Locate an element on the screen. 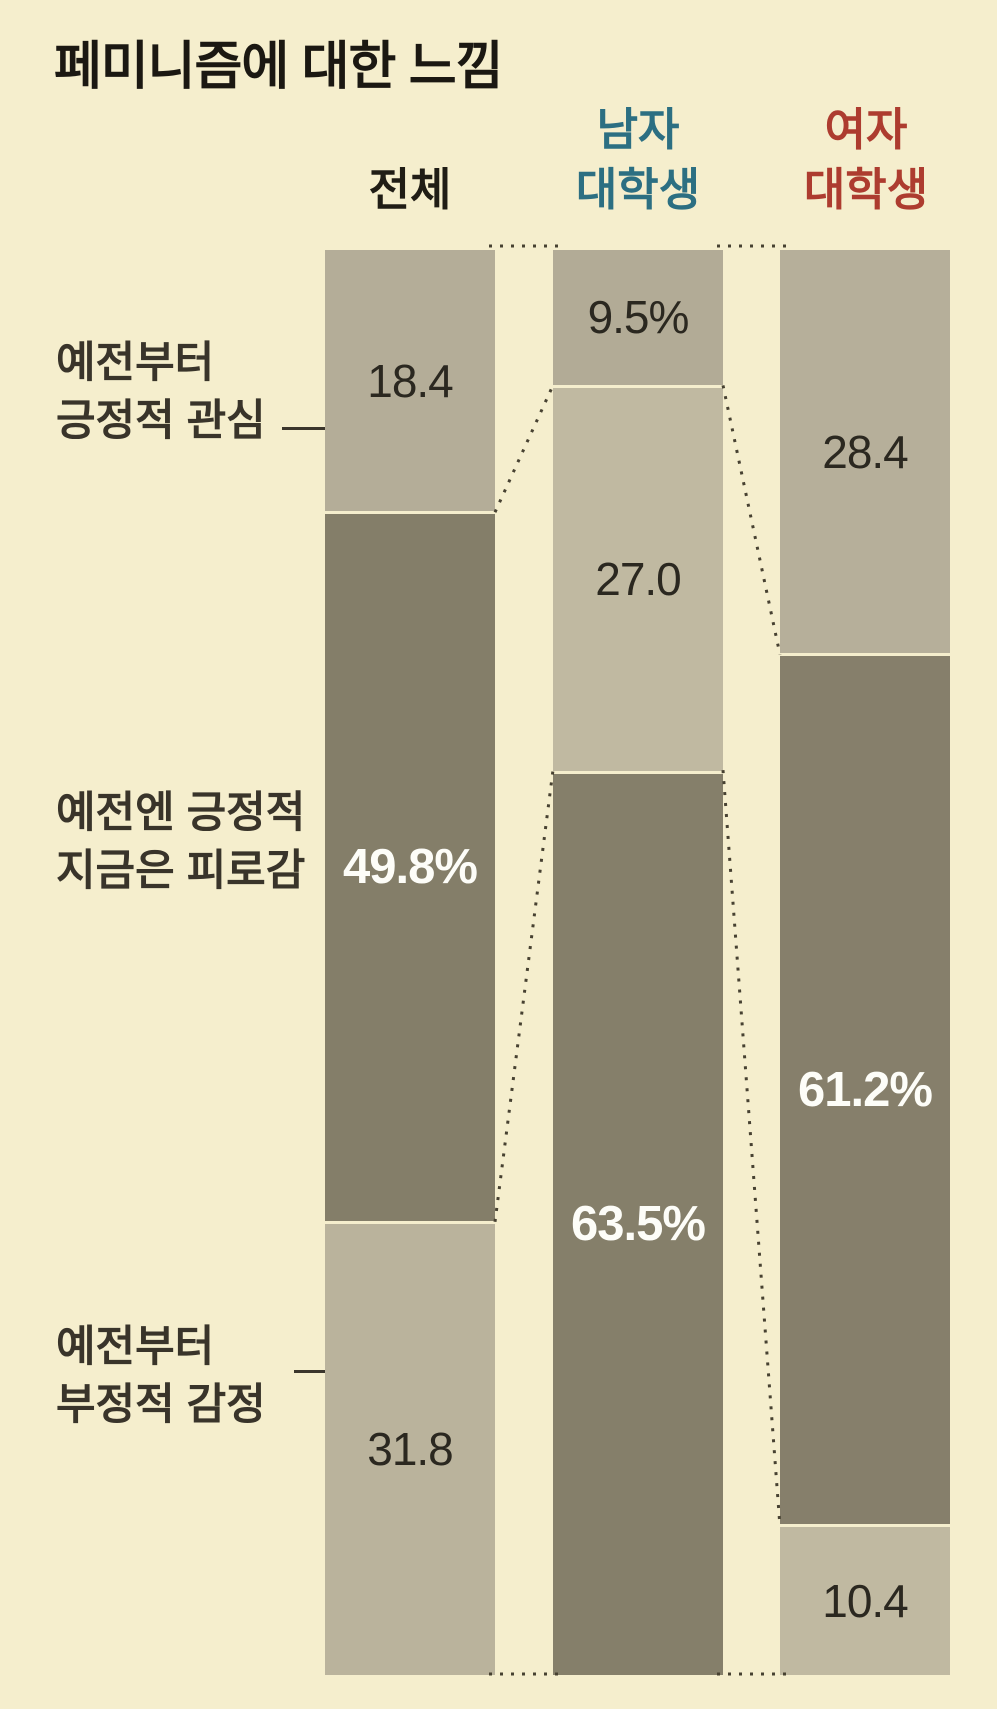 This screenshot has height=1709, width=997. bar-male-students: 9.5% 27.0 63.5% is located at coordinates (638, 962).